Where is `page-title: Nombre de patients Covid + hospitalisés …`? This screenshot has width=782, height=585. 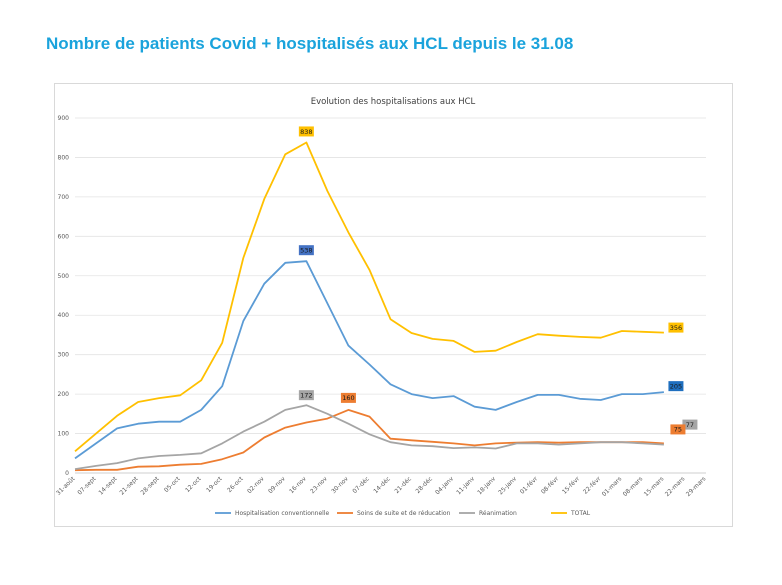
page-title: Nombre de patients Covid + hospitalisés … is located at coordinates (310, 43).